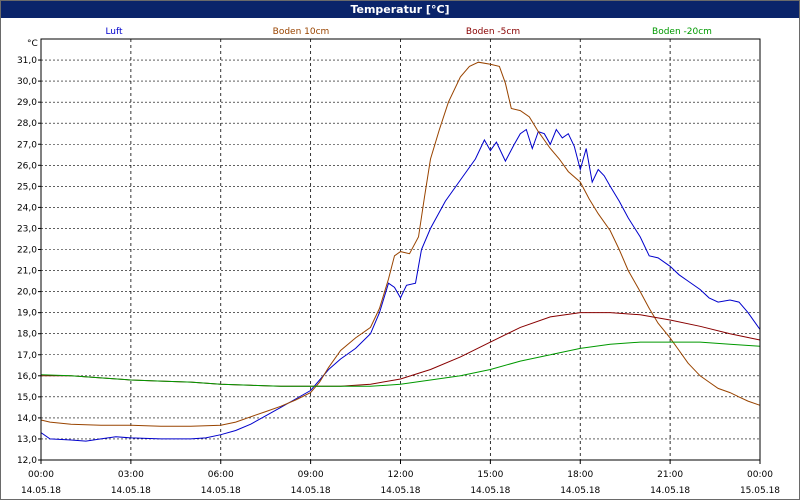 Image resolution: width=800 pixels, height=500 pixels. What do you see at coordinates (490, 475) in the screenshot?
I see `x-tick-time-label: 15:00` at bounding box center [490, 475].